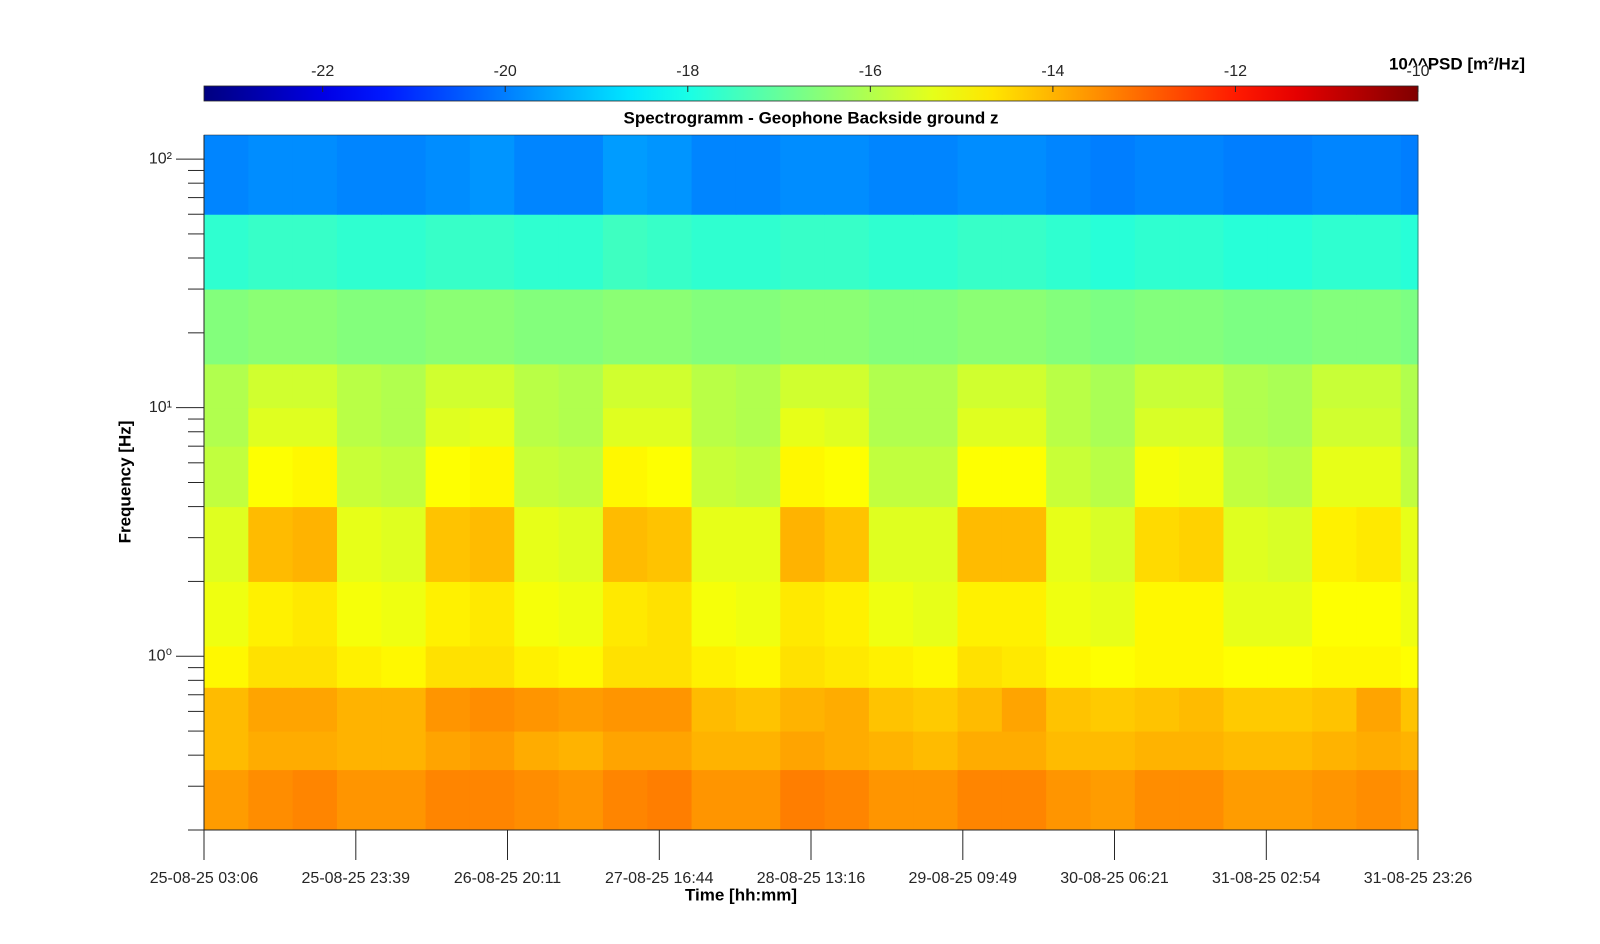 This screenshot has height=944, width=1600. Describe the element at coordinates (687, 71) in the screenshot. I see `colorbar-tick-label: -18` at that location.